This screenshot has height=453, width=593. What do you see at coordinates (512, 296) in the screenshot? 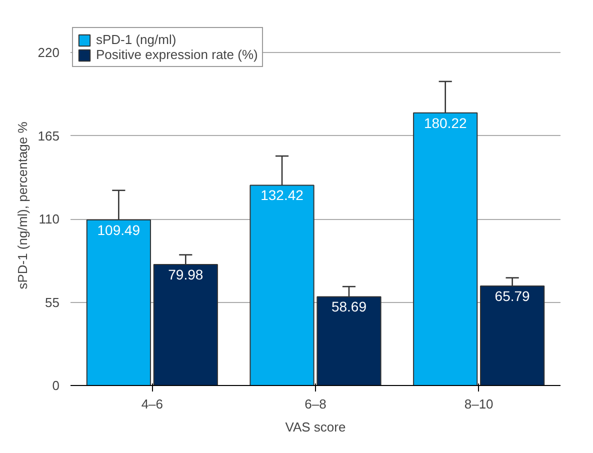
I see `data-label: 65.79` at bounding box center [512, 296].